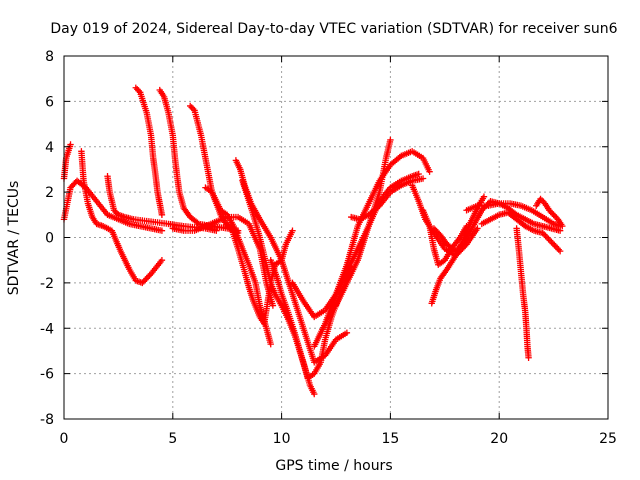  Describe the element at coordinates (14, 238) in the screenshot. I see `y-axis-label: SDTVAR / TECUs` at that location.